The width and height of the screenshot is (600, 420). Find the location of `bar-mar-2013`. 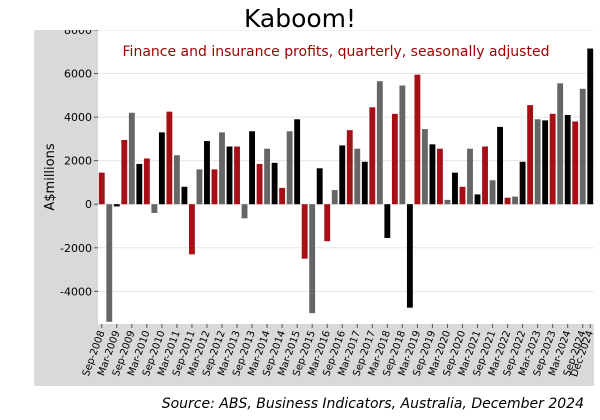

bar-mar-2013 is located at coordinates (237, 175).